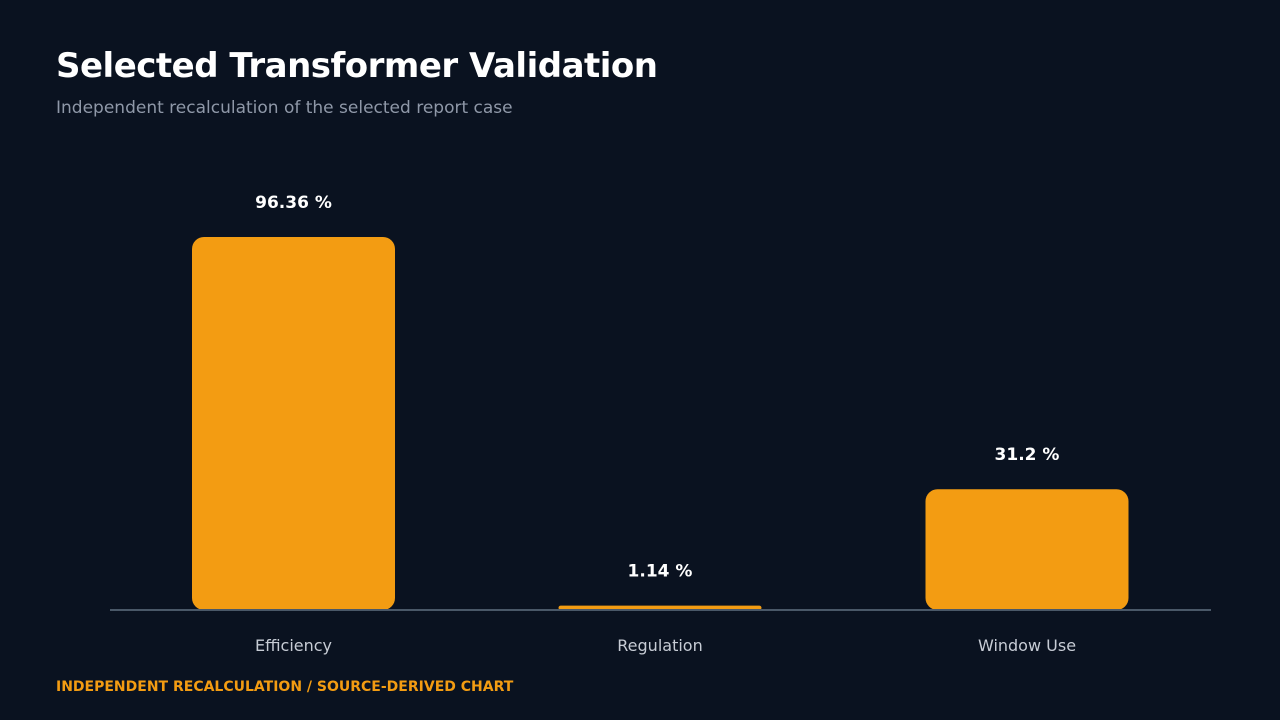 The height and width of the screenshot is (720, 1280). What do you see at coordinates (660, 572) in the screenshot?
I see `value-label: 1.14 %` at bounding box center [660, 572].